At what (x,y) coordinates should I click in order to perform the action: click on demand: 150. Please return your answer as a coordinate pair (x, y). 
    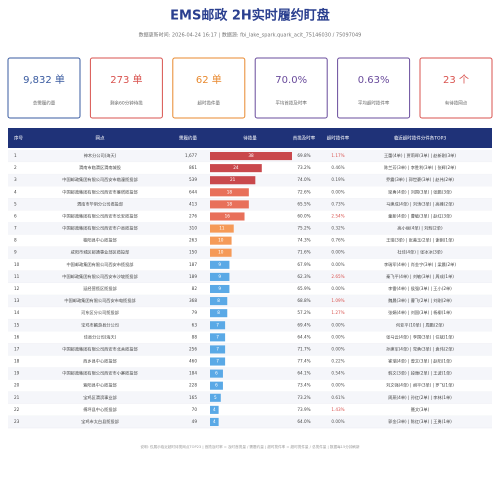
    Looking at the image, I should click on (193, 252).